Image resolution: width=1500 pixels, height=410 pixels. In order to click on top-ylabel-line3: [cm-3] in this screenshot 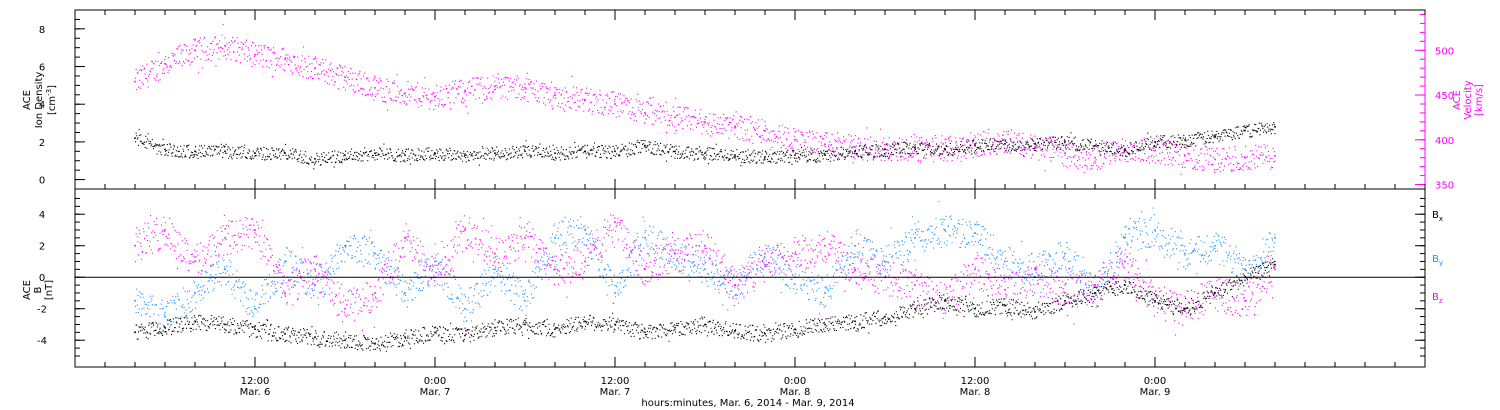, I will do `click(51, 100)`.